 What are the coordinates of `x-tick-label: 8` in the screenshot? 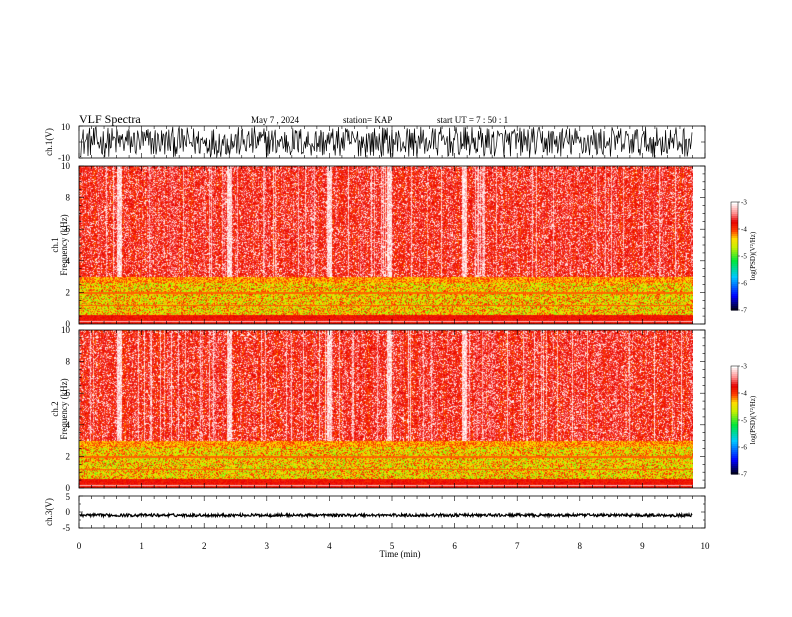 It's located at (580, 546).